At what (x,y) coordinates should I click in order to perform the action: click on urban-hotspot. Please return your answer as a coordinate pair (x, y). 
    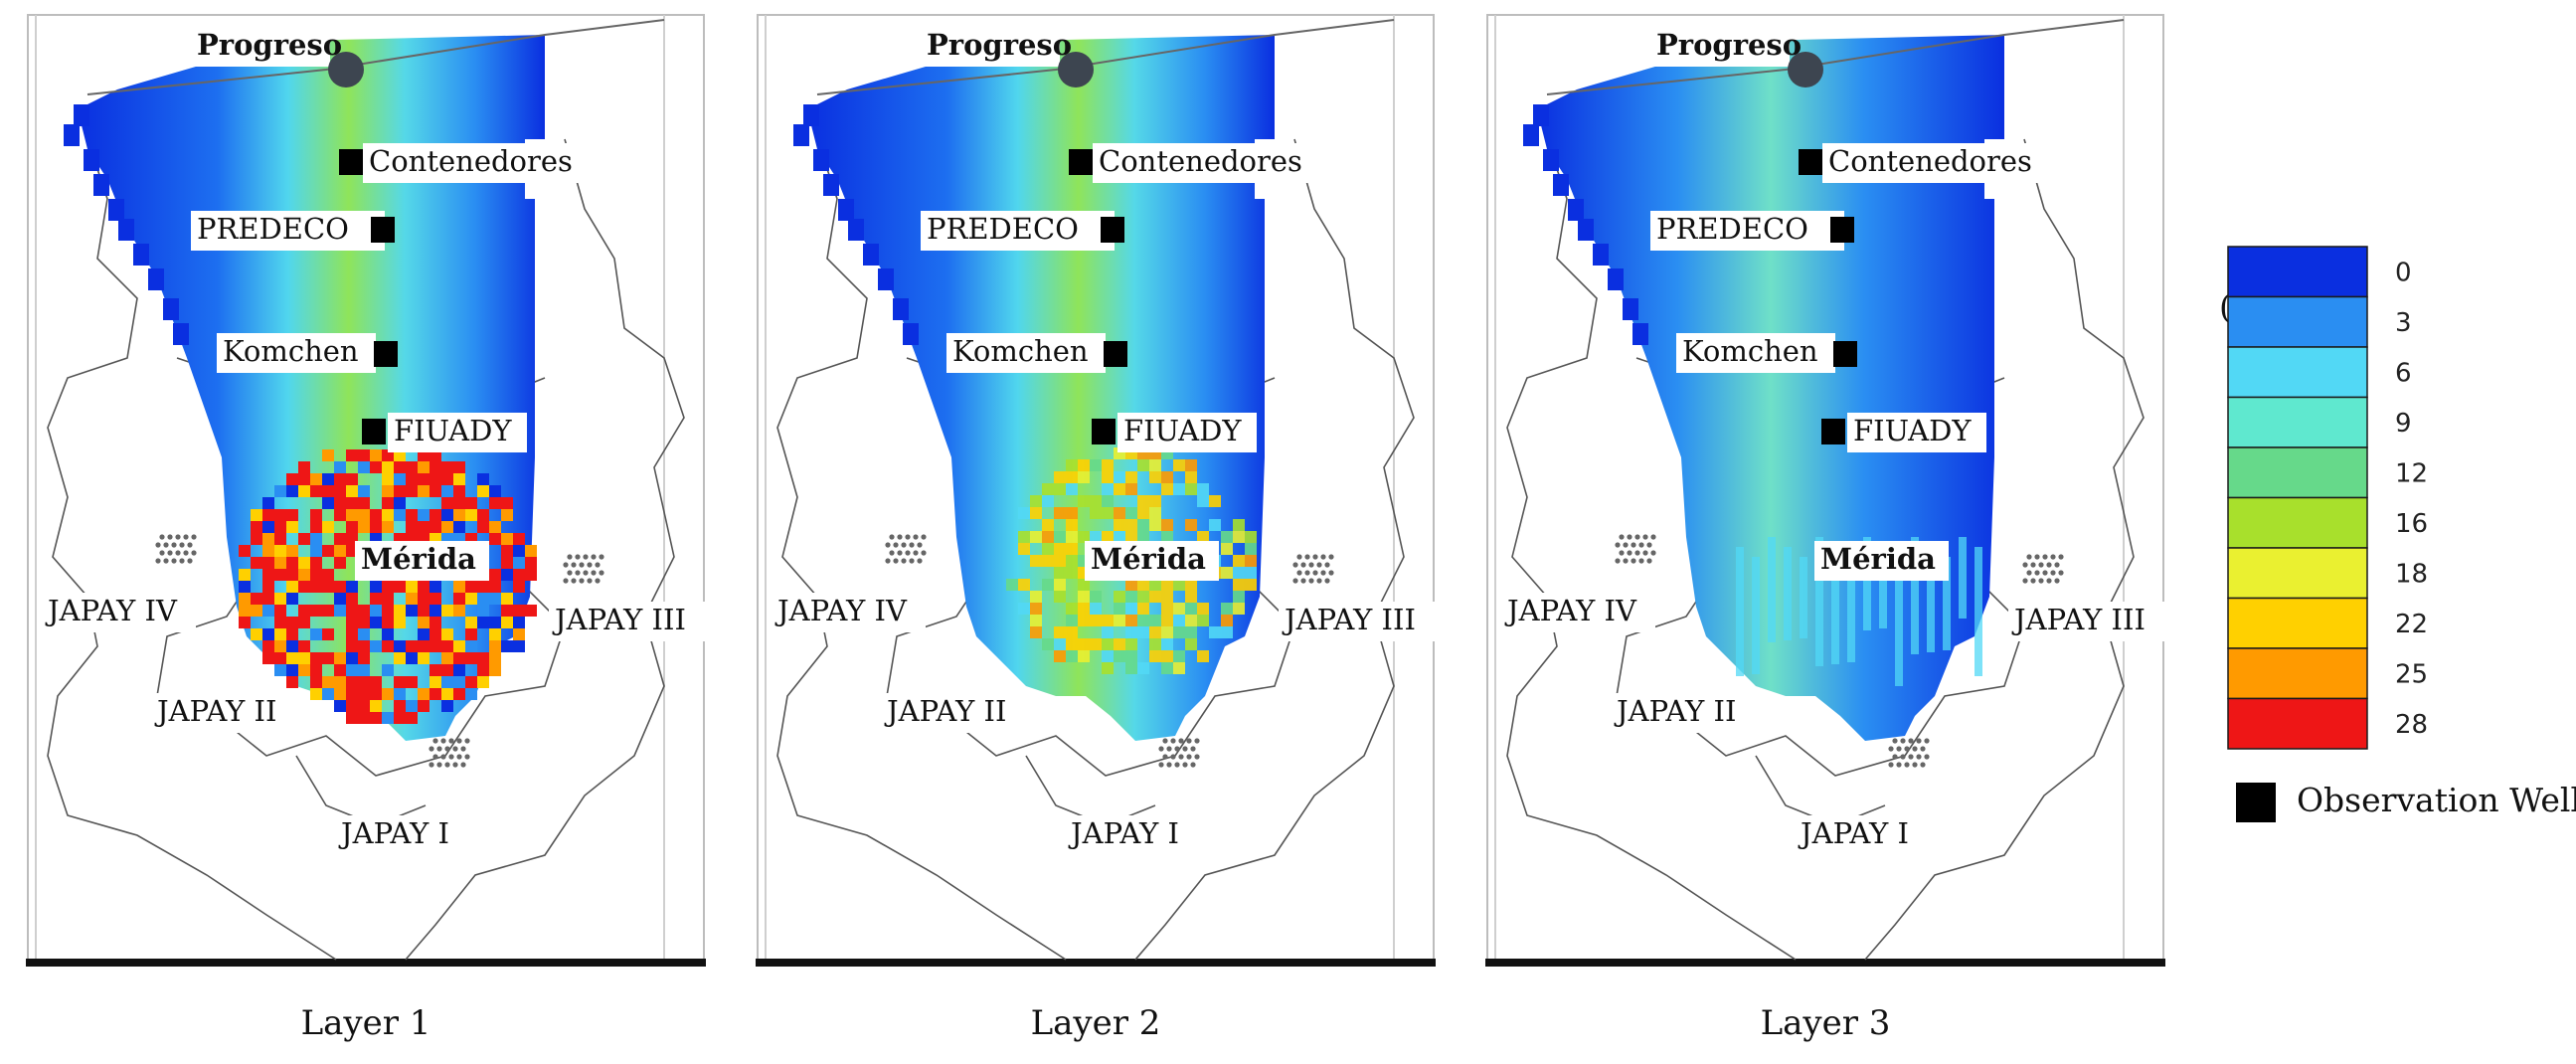
    Looking at the image, I should click on (1859, 612).